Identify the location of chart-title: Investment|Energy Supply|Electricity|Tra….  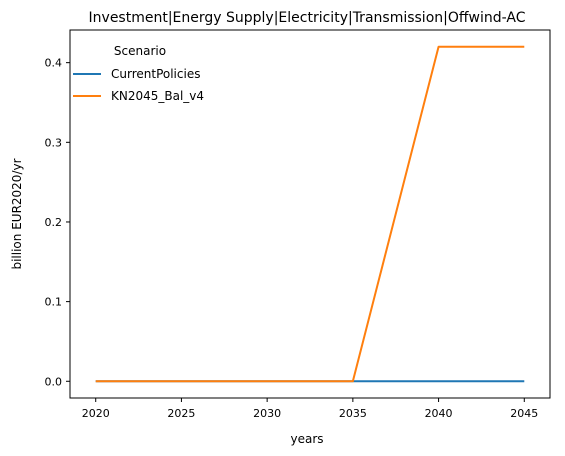
(307, 18).